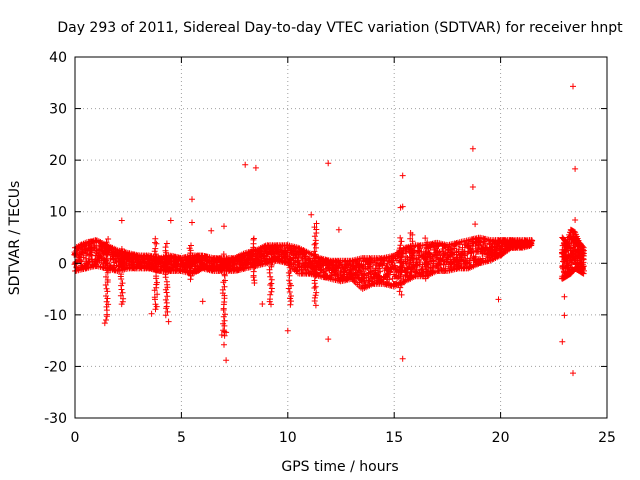 The width and height of the screenshot is (640, 480). I want to click on x-tick-label: 25, so click(607, 438).